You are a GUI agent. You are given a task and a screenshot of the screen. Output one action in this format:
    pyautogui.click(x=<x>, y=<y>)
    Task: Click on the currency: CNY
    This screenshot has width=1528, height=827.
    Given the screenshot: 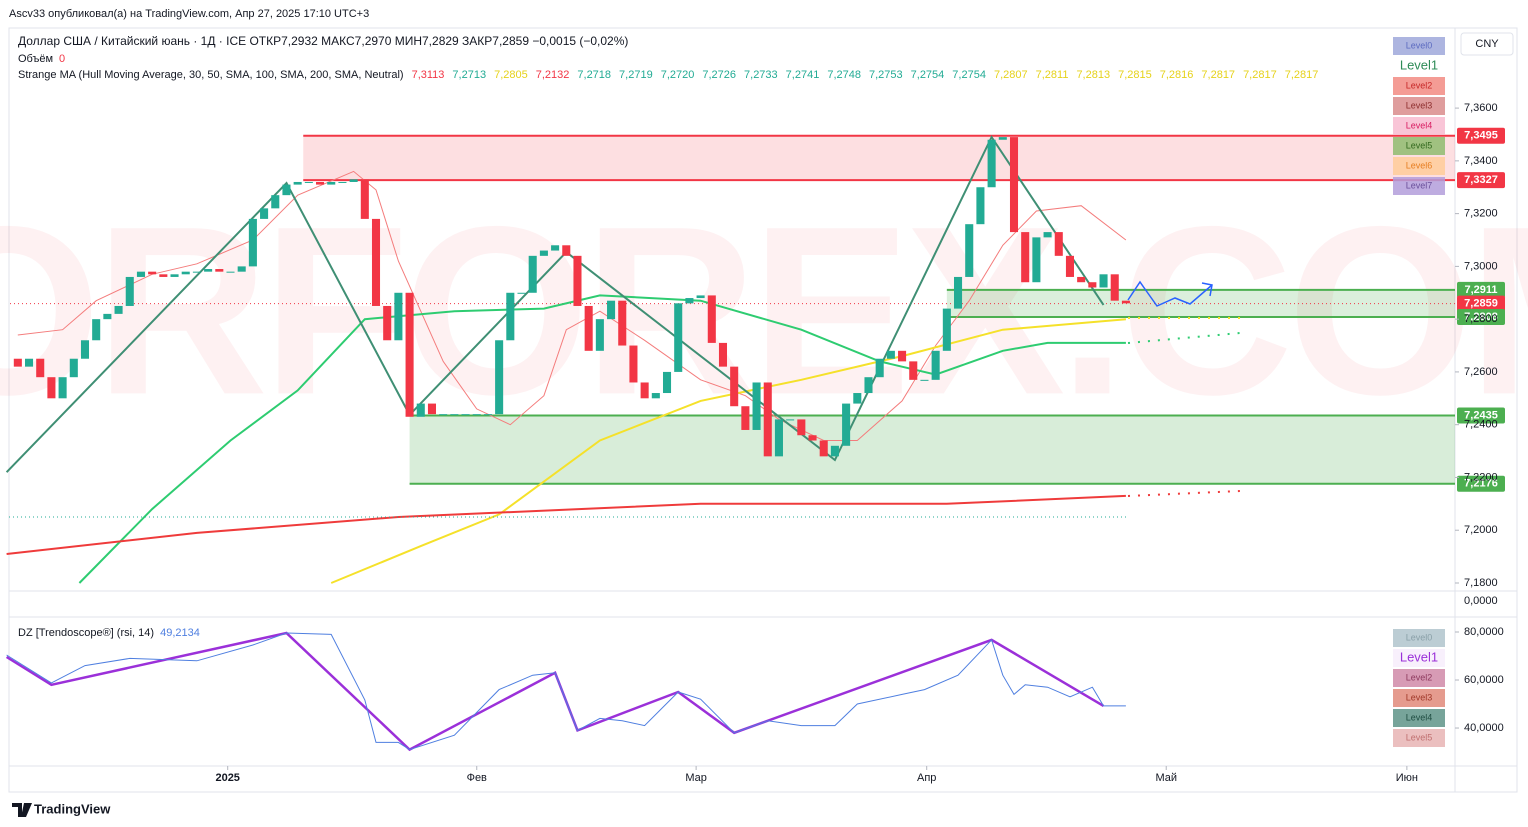 What is the action you would take?
    pyautogui.click(x=1487, y=44)
    